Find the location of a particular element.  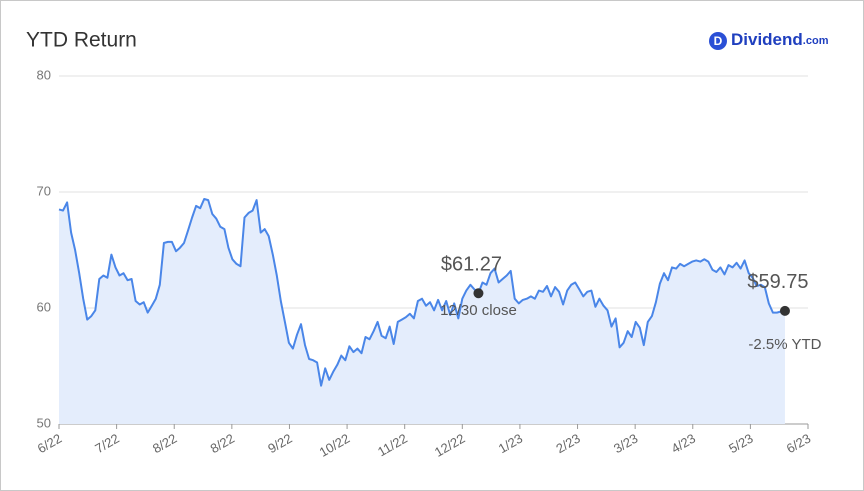

annotation-note: -2.5% YTD is located at coordinates (784, 344).